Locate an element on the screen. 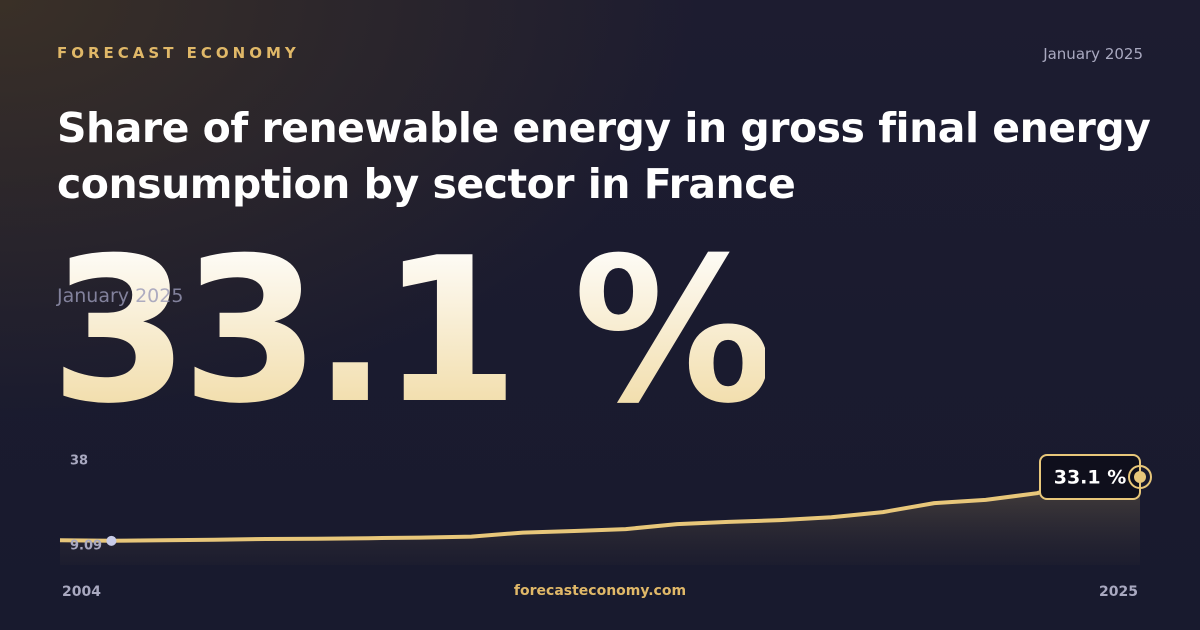 This screenshot has height=630, width=1200. brand: FORECAST ECONOMY is located at coordinates (178, 53).